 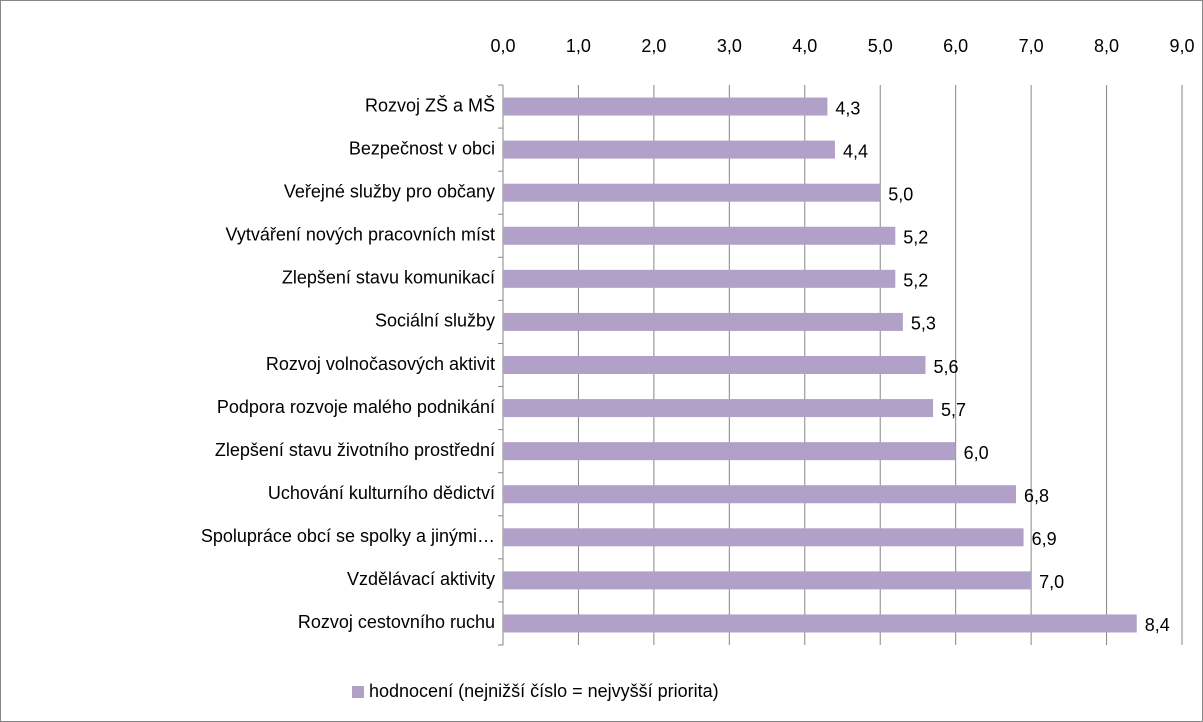 What do you see at coordinates (356, 407) in the screenshot?
I see `y-tick-label: Podpora rozvoje malého podnikání` at bounding box center [356, 407].